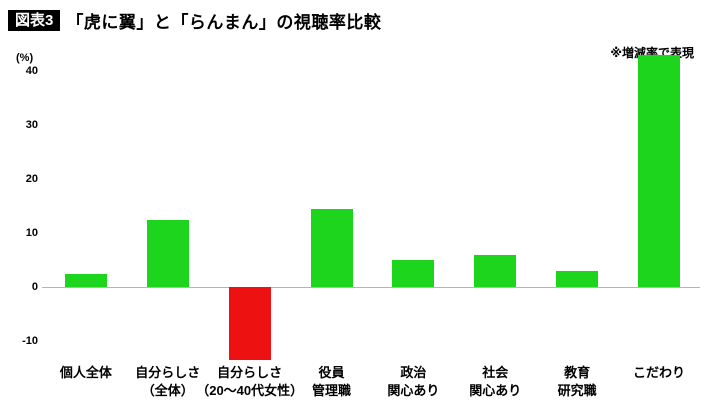  Describe the element at coordinates (30, 341) in the screenshot. I see `y-axis-tick-label: -10` at that location.